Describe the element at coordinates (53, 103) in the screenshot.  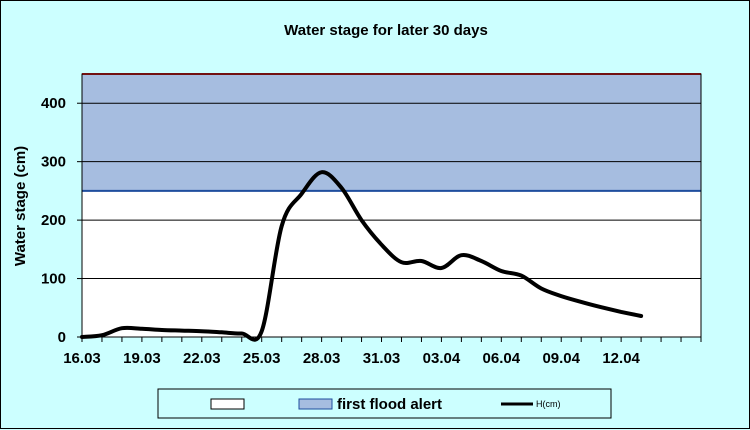
I see `y-tick-label: 400` at that location.